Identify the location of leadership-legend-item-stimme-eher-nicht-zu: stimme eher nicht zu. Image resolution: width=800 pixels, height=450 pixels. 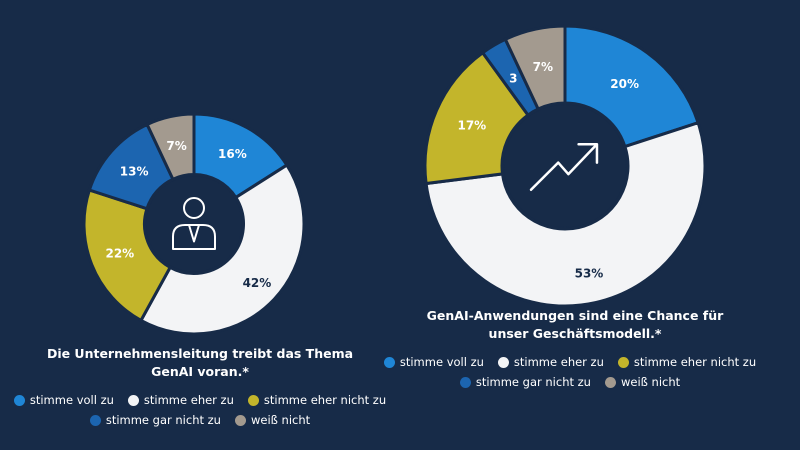
(317, 400).